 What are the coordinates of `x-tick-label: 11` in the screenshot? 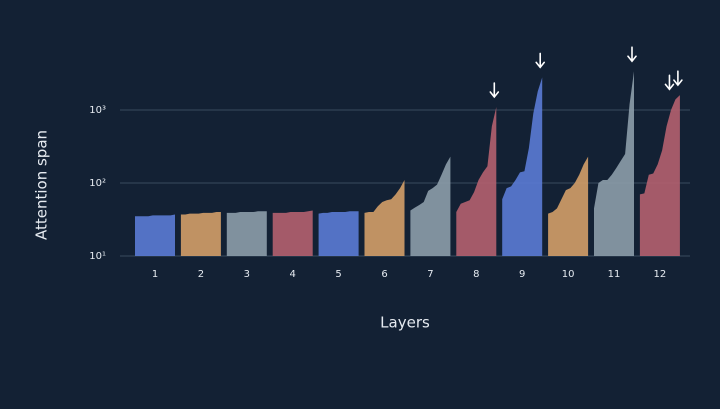 It's located at (614, 274).